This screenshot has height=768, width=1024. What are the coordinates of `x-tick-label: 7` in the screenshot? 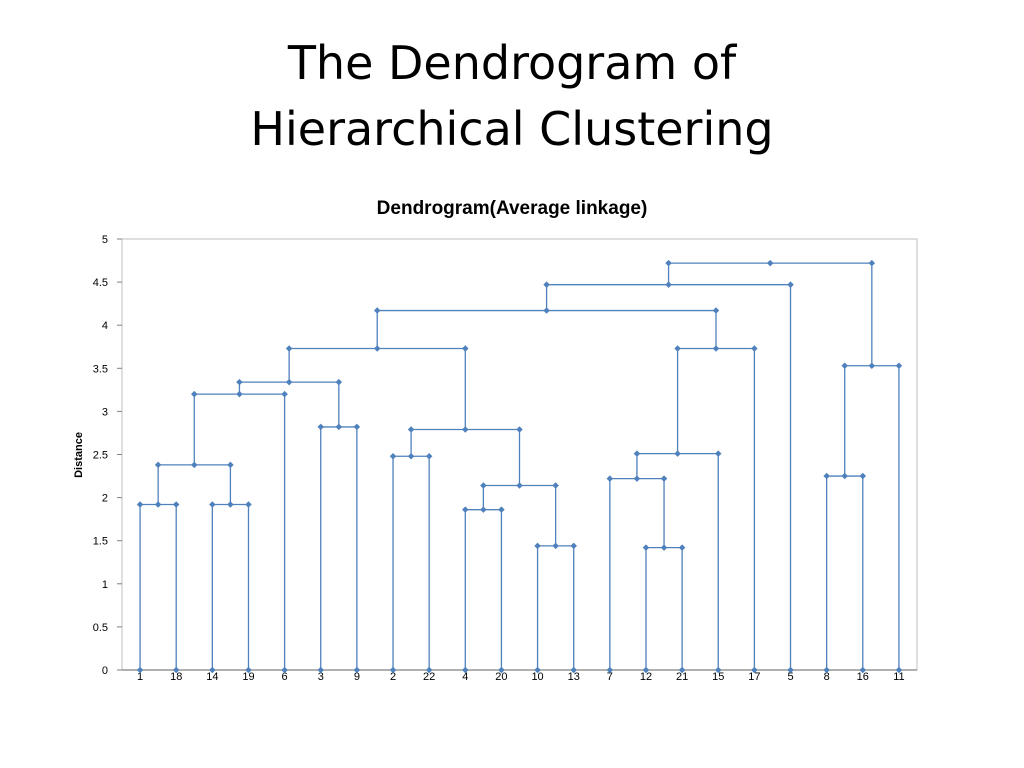 It's located at (610, 677).